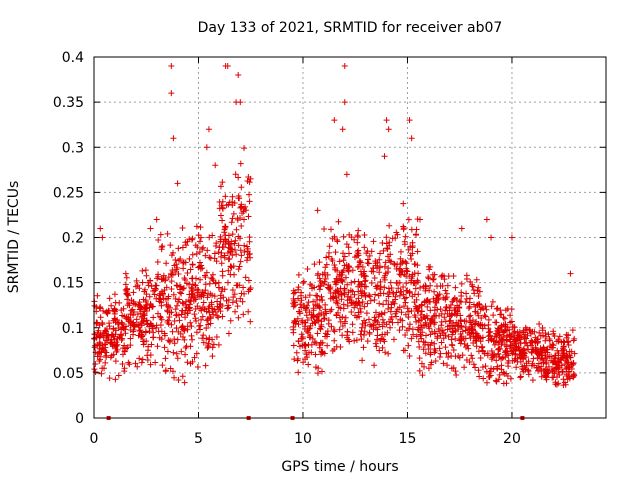 Image resolution: width=640 pixels, height=480 pixels. Describe the element at coordinates (79, 419) in the screenshot. I see `y-tick-label: 0` at that location.